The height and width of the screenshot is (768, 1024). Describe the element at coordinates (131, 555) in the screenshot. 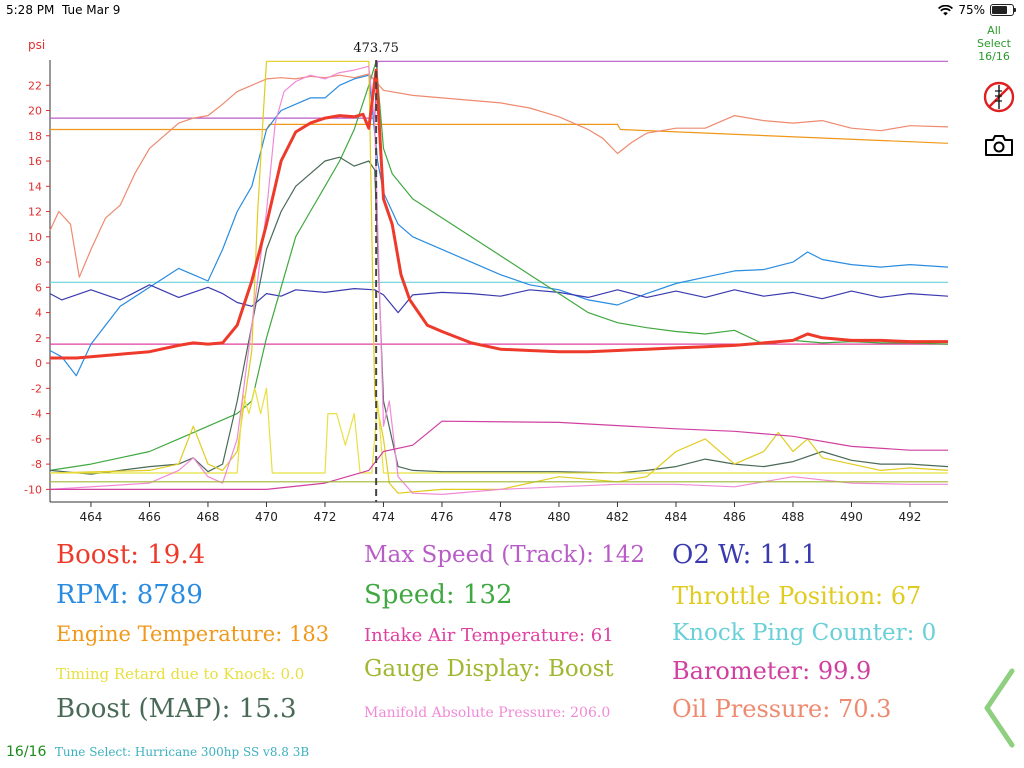

I see `readout-boost: Boost: 19.4` at that location.